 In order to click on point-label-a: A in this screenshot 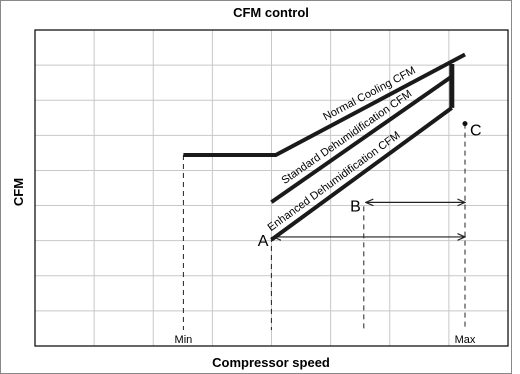, I will do `click(263, 241)`.